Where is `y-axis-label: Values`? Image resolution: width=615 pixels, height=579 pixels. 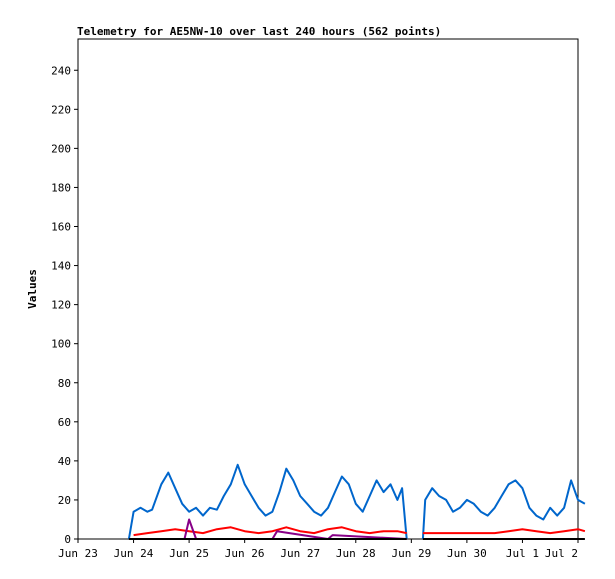 y-axis-label: Values is located at coordinates (32, 289).